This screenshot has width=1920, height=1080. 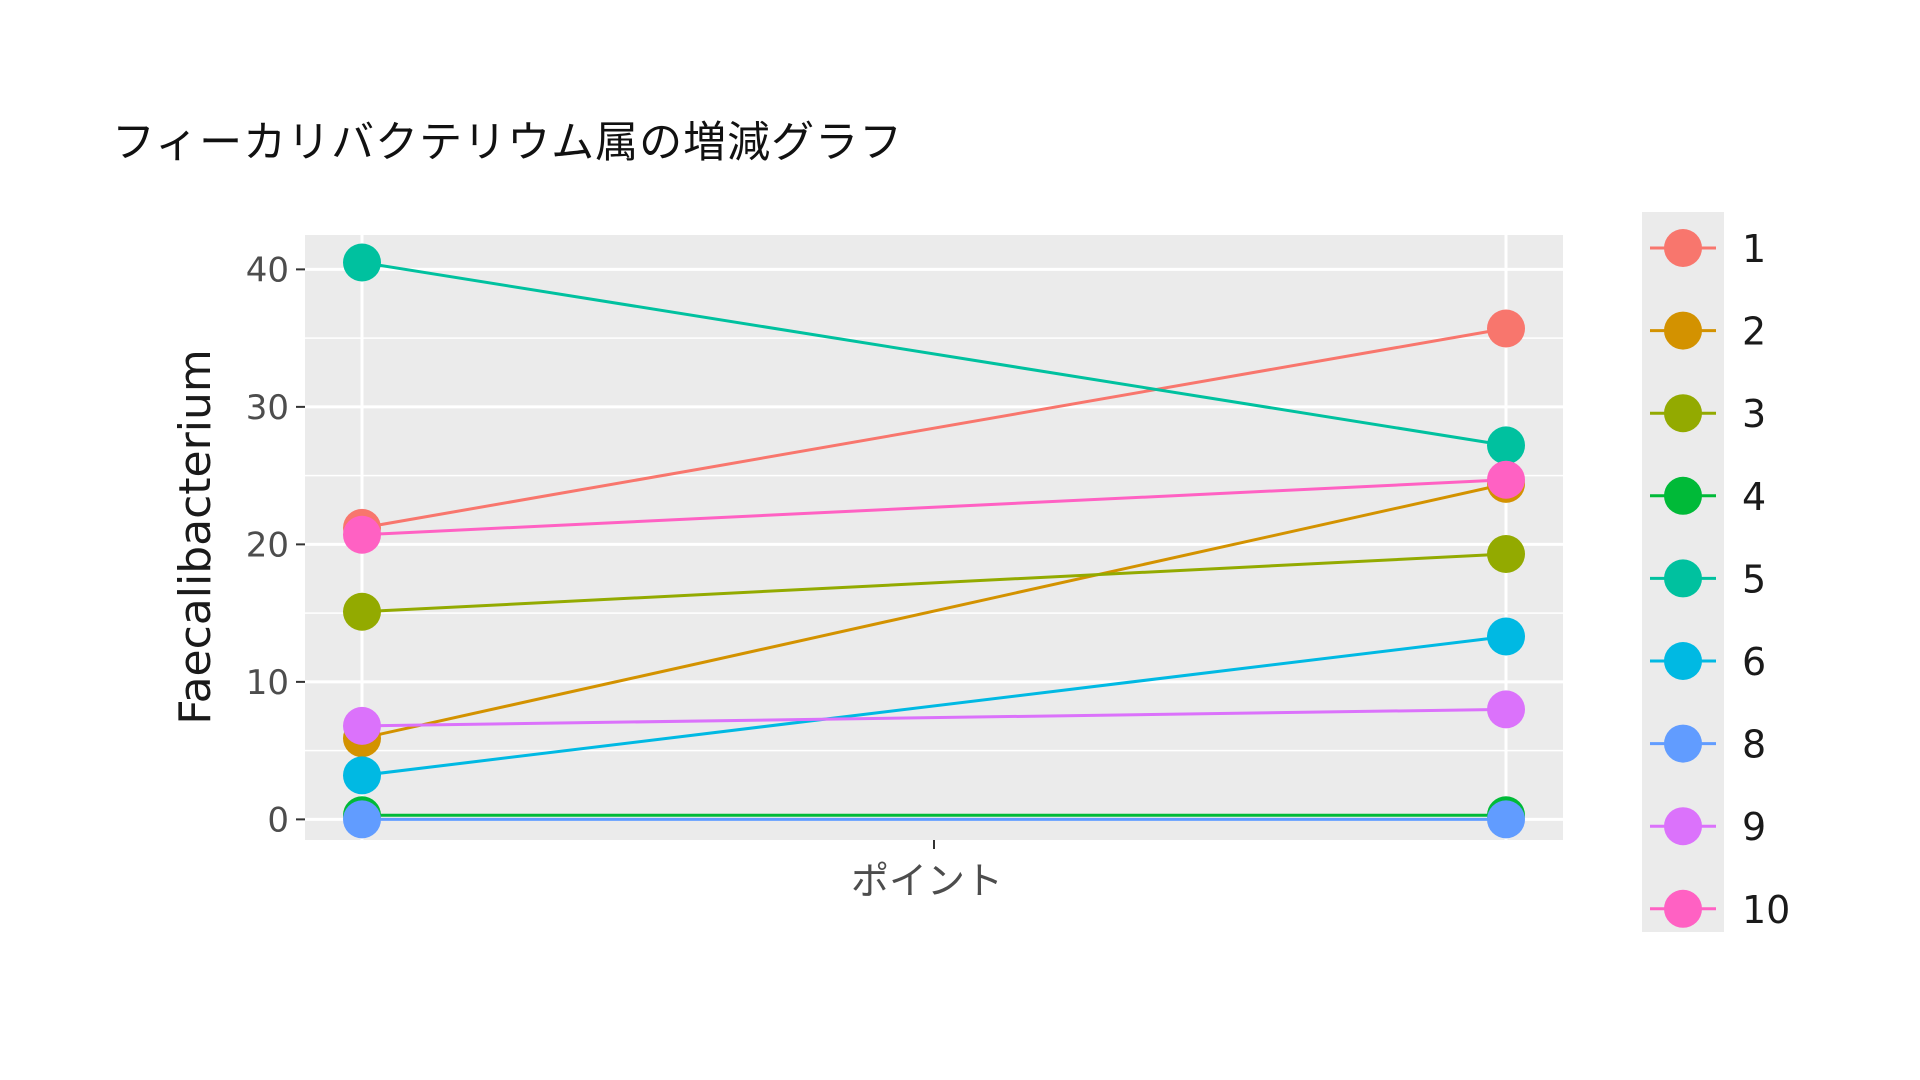 What do you see at coordinates (1754, 497) in the screenshot?
I see `legend-label-4: 4` at bounding box center [1754, 497].